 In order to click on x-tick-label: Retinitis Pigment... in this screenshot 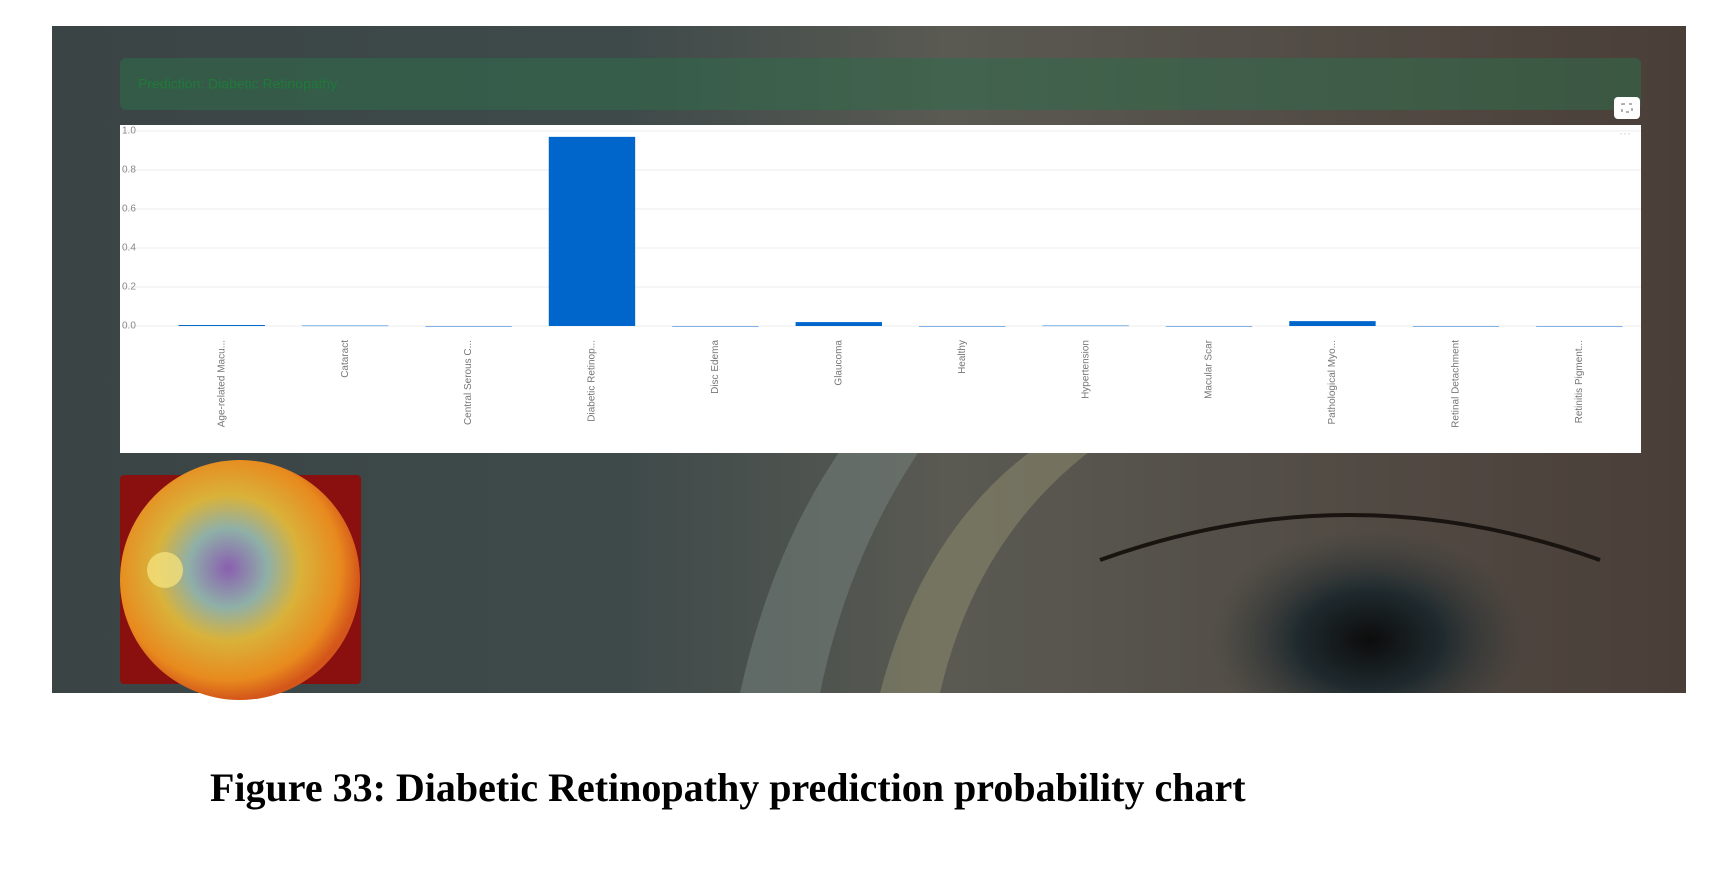, I will do `click(1579, 381)`.